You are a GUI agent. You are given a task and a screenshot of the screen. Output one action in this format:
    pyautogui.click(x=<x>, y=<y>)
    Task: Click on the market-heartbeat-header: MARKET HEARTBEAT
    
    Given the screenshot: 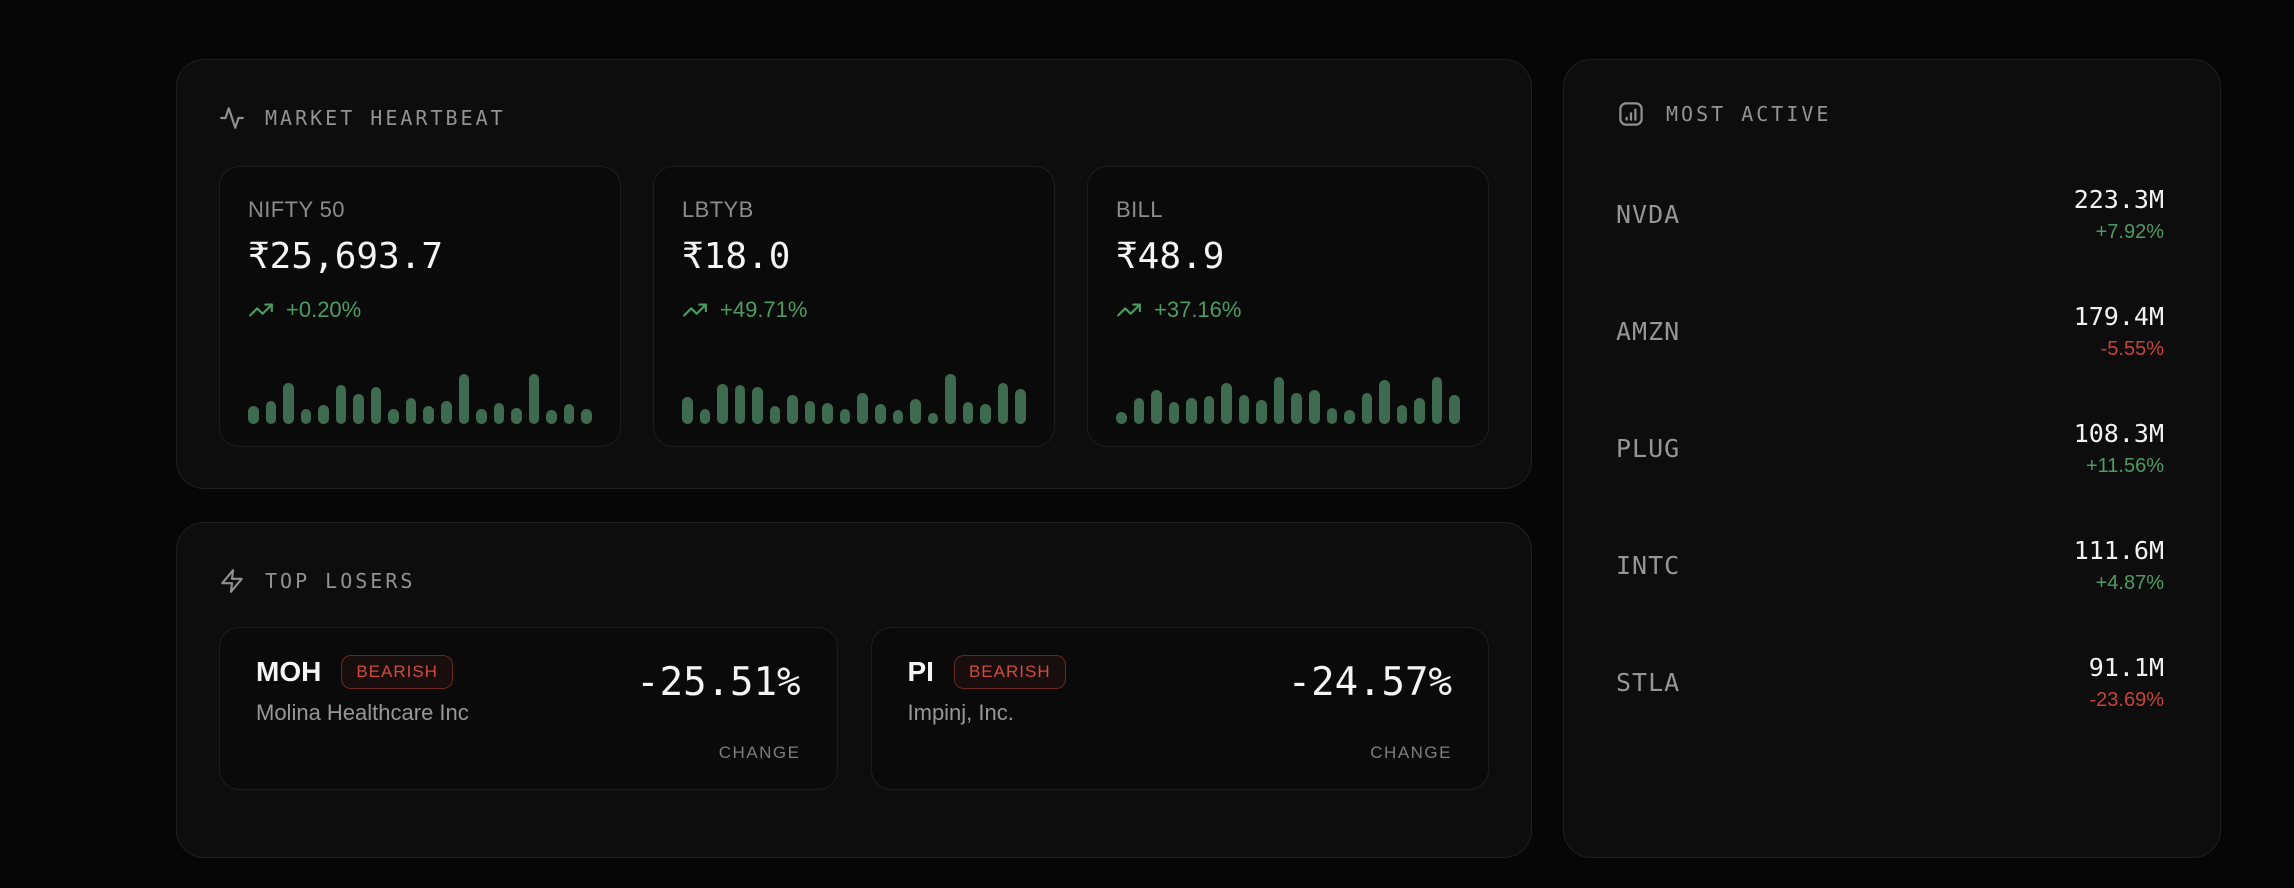 What is the action you would take?
    pyautogui.click(x=854, y=118)
    